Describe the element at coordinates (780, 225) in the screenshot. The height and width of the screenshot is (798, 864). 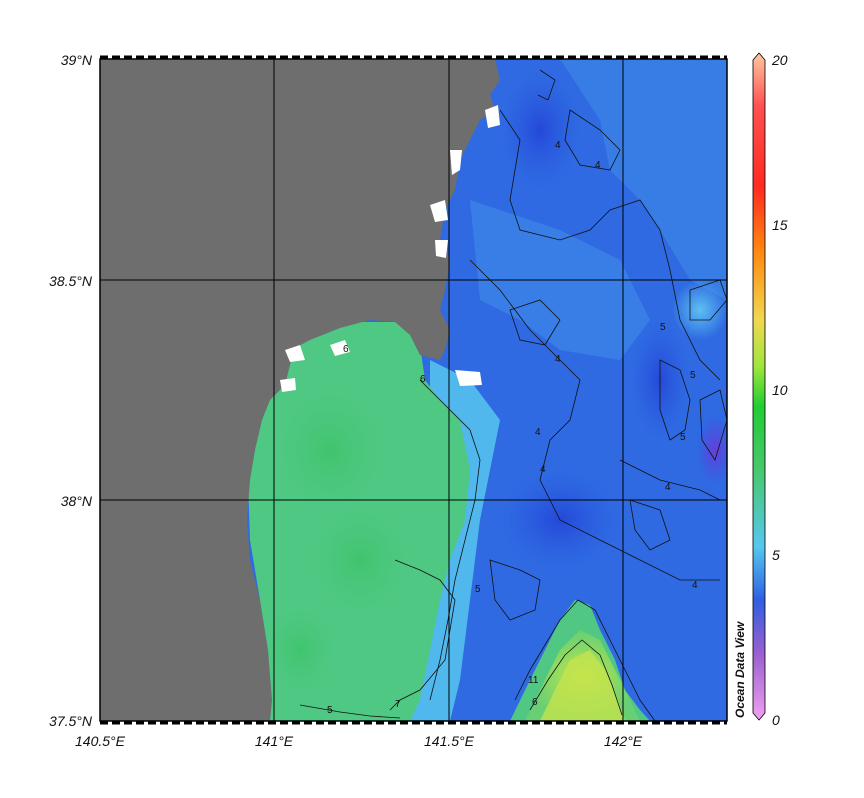
I see `colorbar-tick-15: 15` at that location.